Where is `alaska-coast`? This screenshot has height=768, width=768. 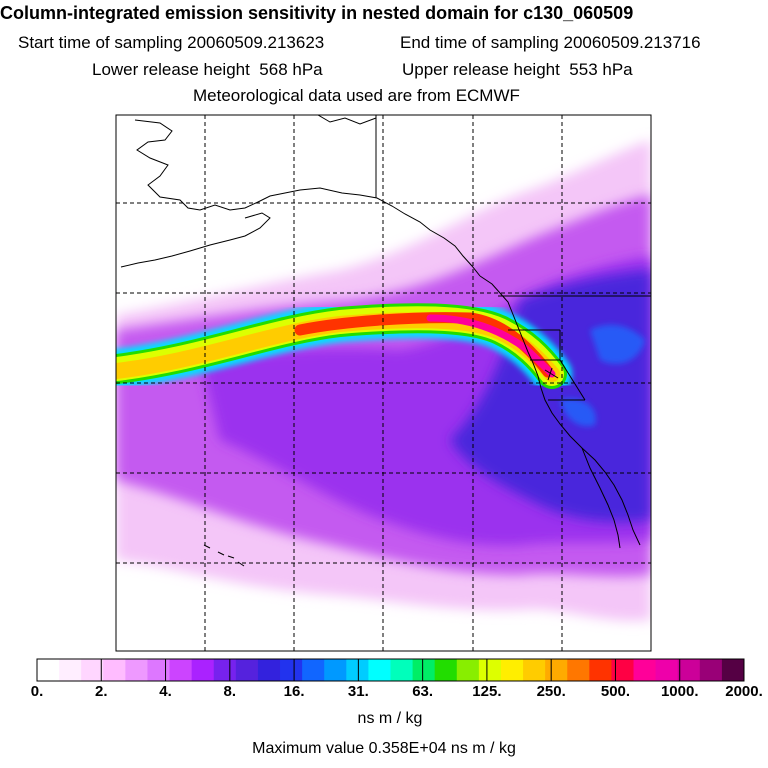
alaska-coast is located at coordinates (307, 198).